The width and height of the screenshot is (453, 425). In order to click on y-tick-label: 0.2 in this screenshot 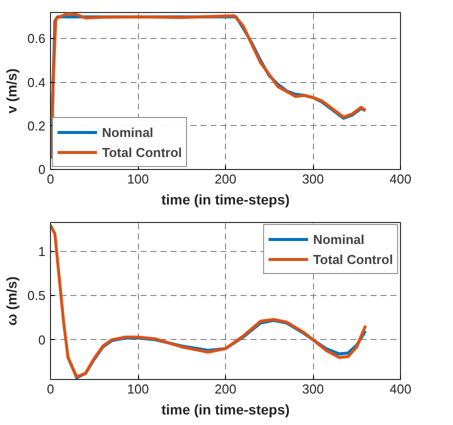, I will do `click(36, 126)`.